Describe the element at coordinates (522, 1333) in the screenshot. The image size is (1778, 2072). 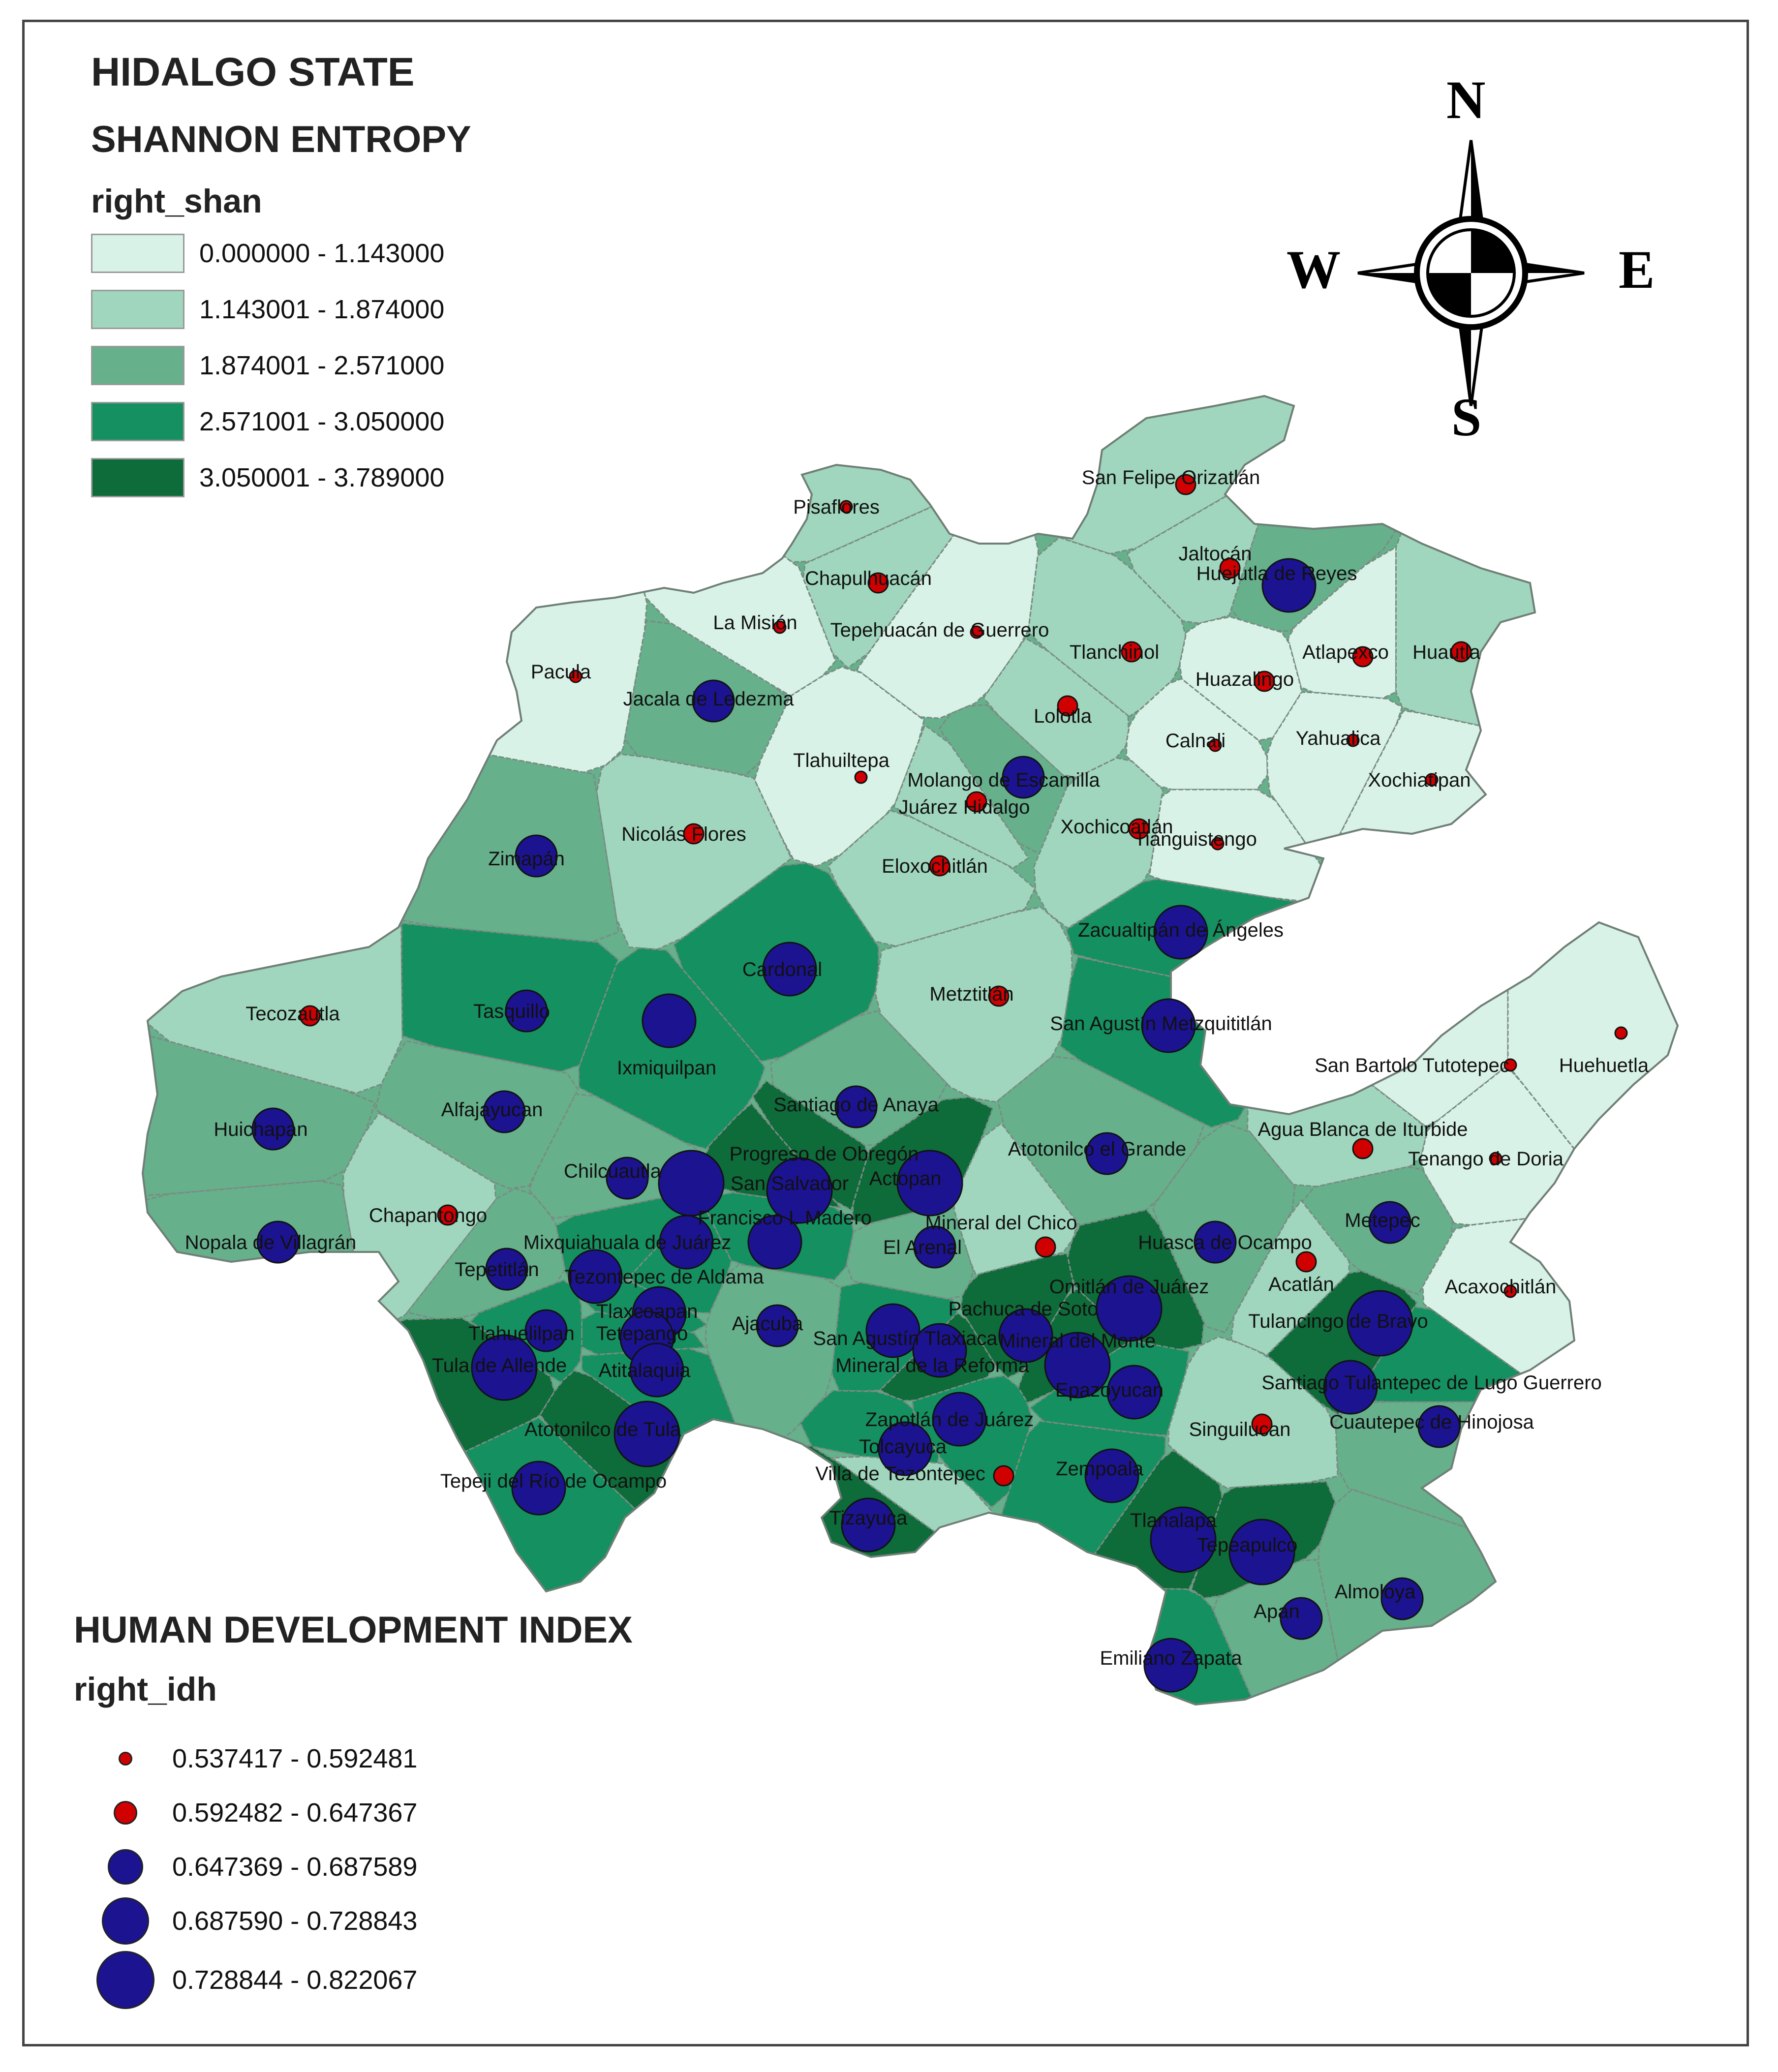
I see `municipality-label: Tlahuelilpan` at that location.